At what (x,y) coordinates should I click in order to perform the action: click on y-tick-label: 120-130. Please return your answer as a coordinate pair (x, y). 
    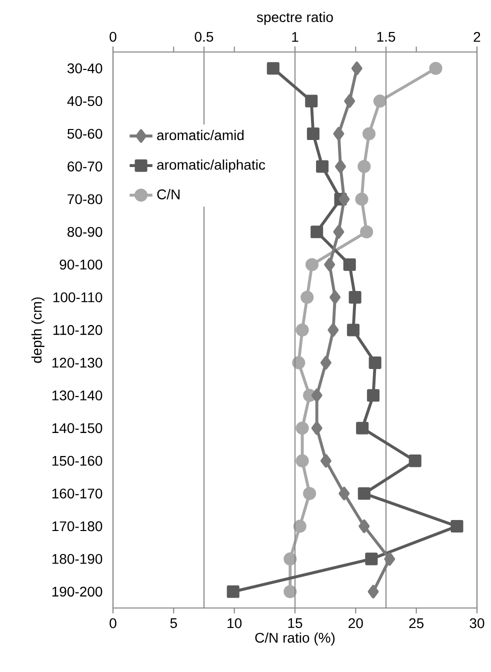
    Looking at the image, I should click on (77, 363).